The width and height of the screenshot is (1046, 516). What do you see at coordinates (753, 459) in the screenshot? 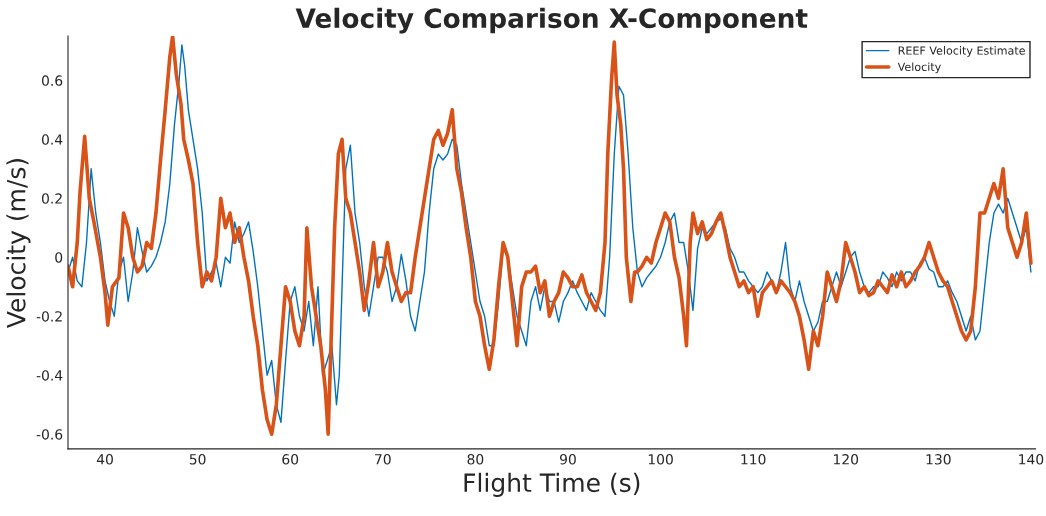
I see `x-tick-label: 110` at bounding box center [753, 459].